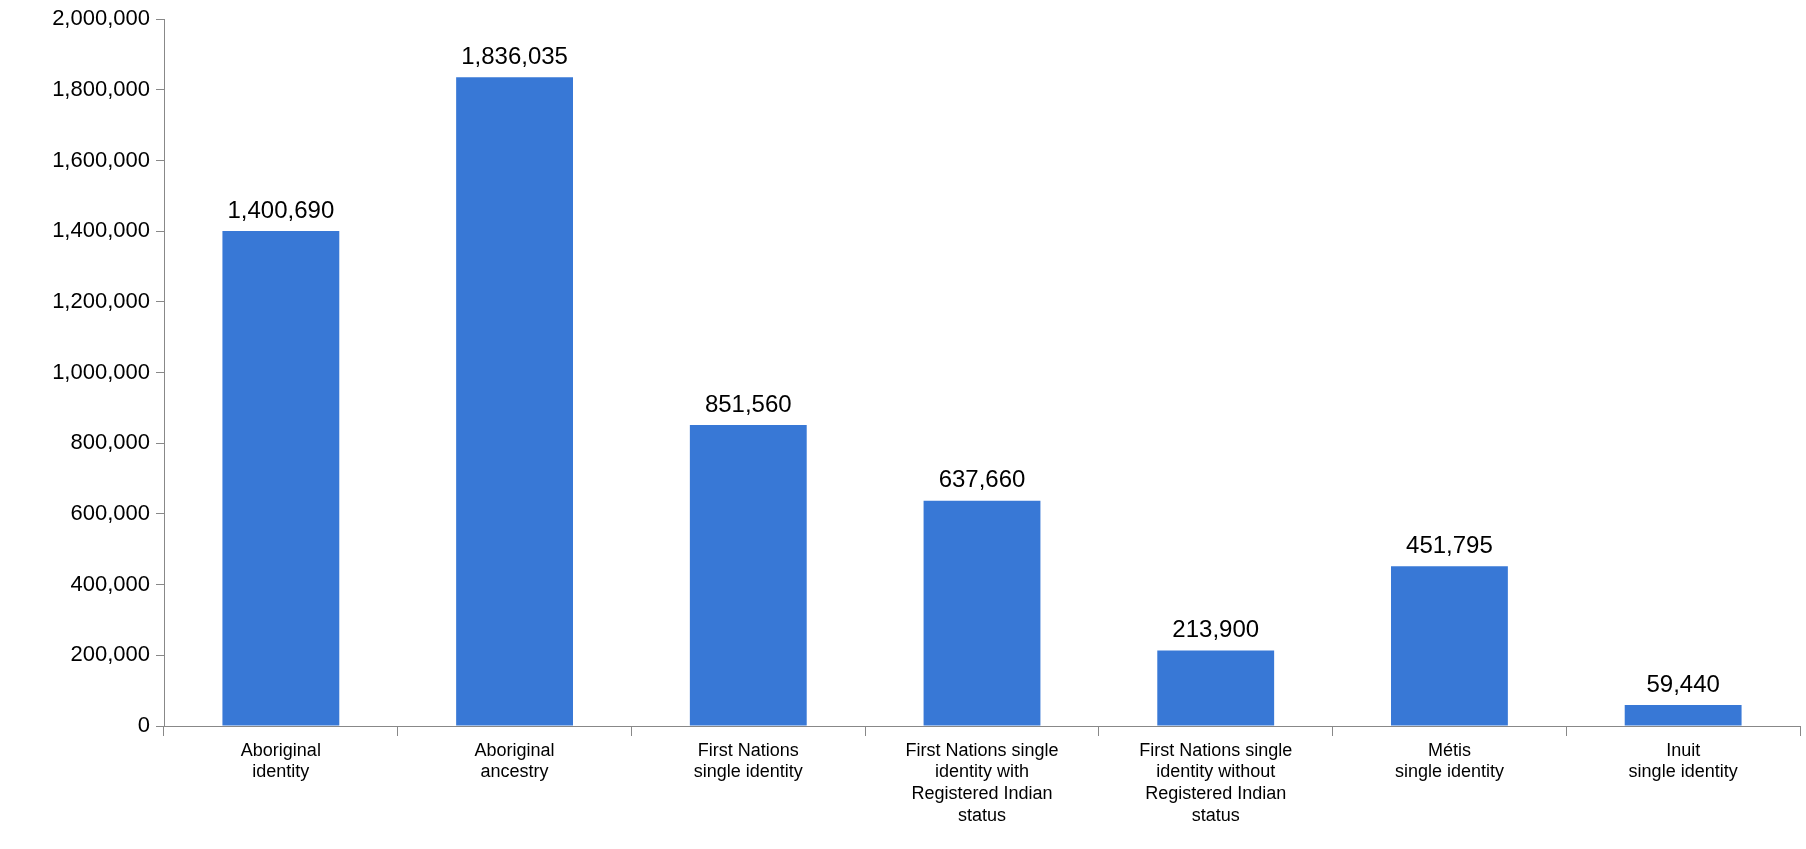  I want to click on y-tick-label: 1,600,000, so click(101, 159).